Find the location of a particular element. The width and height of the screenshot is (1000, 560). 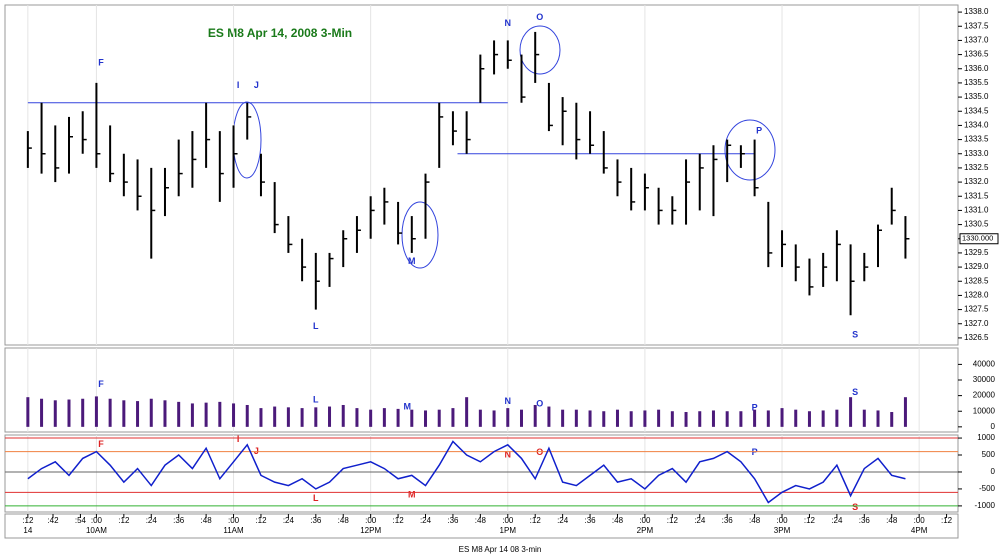

x-major-label: 2PM is located at coordinates (645, 530).